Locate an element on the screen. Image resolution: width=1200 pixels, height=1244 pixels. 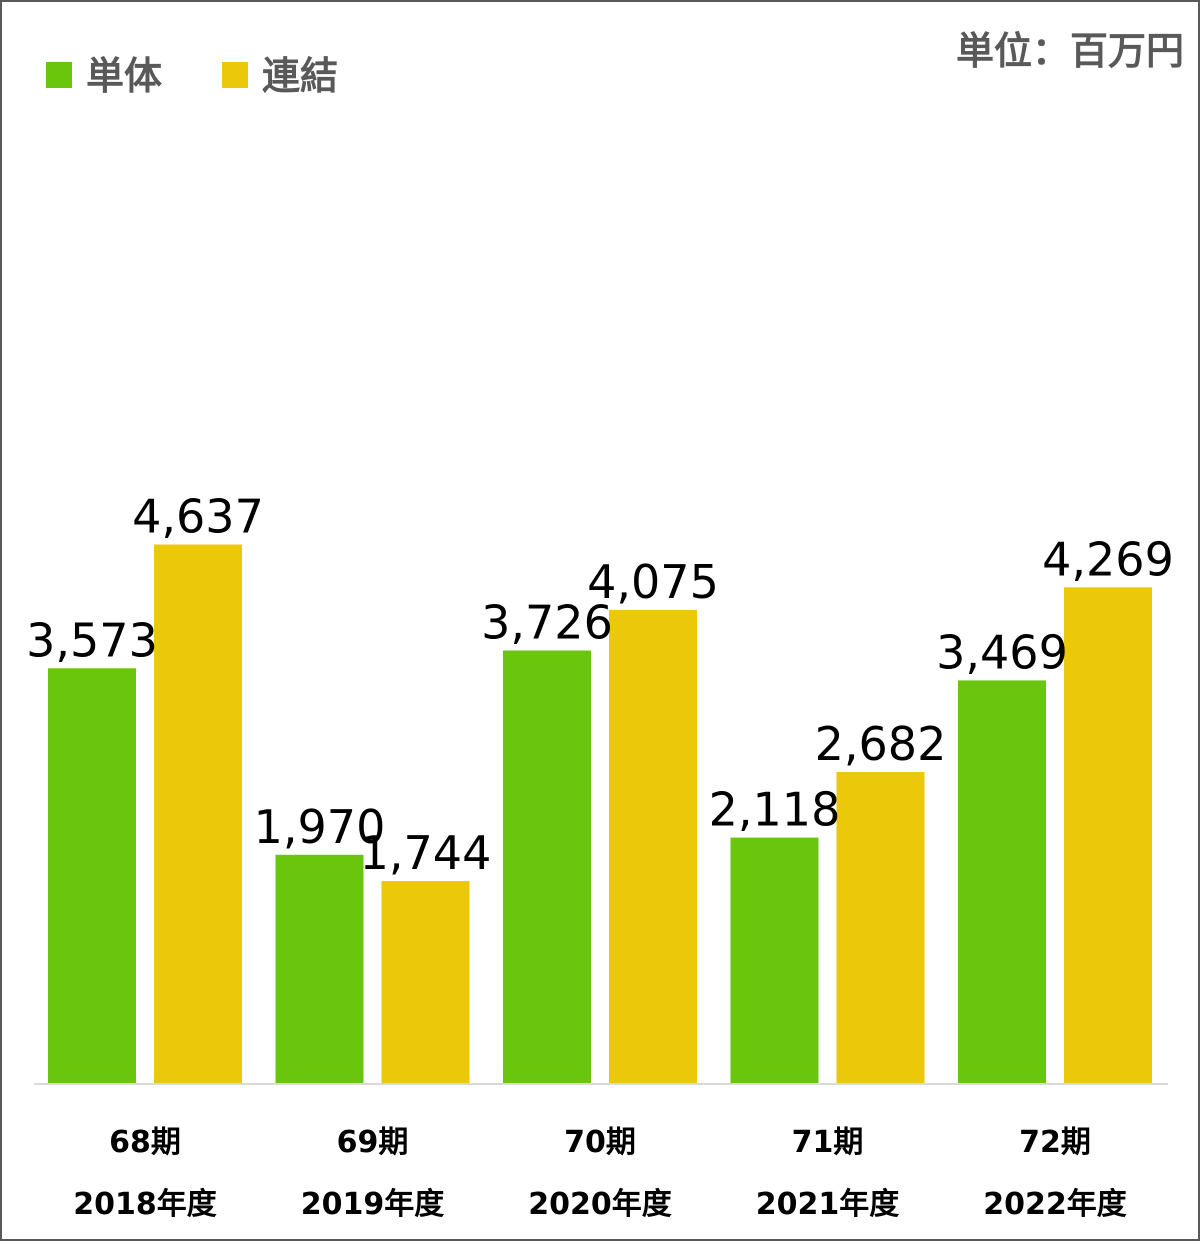
value-label-single-0: 3,573 is located at coordinates (92, 640).